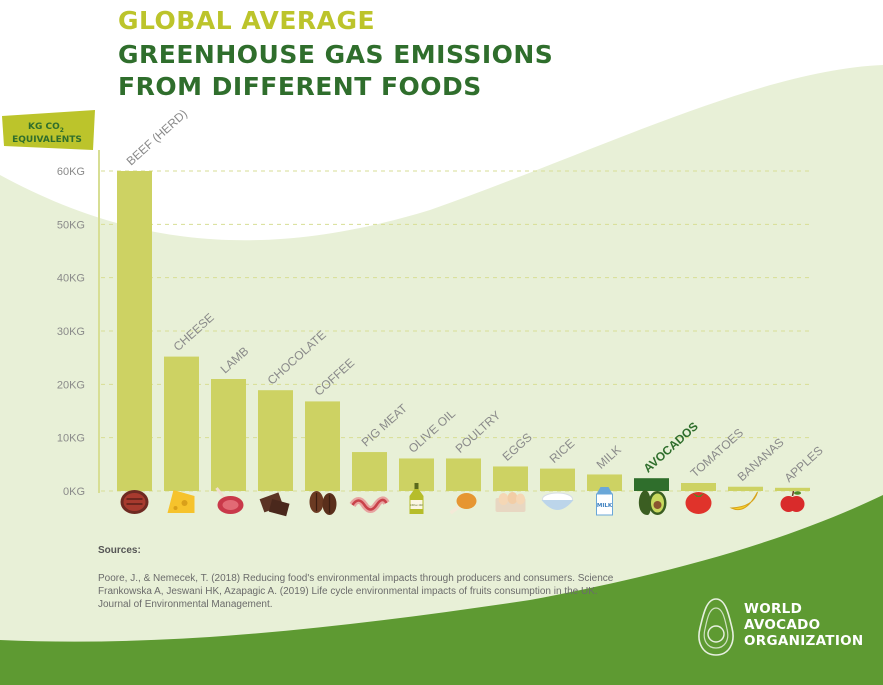 This screenshot has width=883, height=685. I want to click on logo-line-2: AVOCADO, so click(782, 625).